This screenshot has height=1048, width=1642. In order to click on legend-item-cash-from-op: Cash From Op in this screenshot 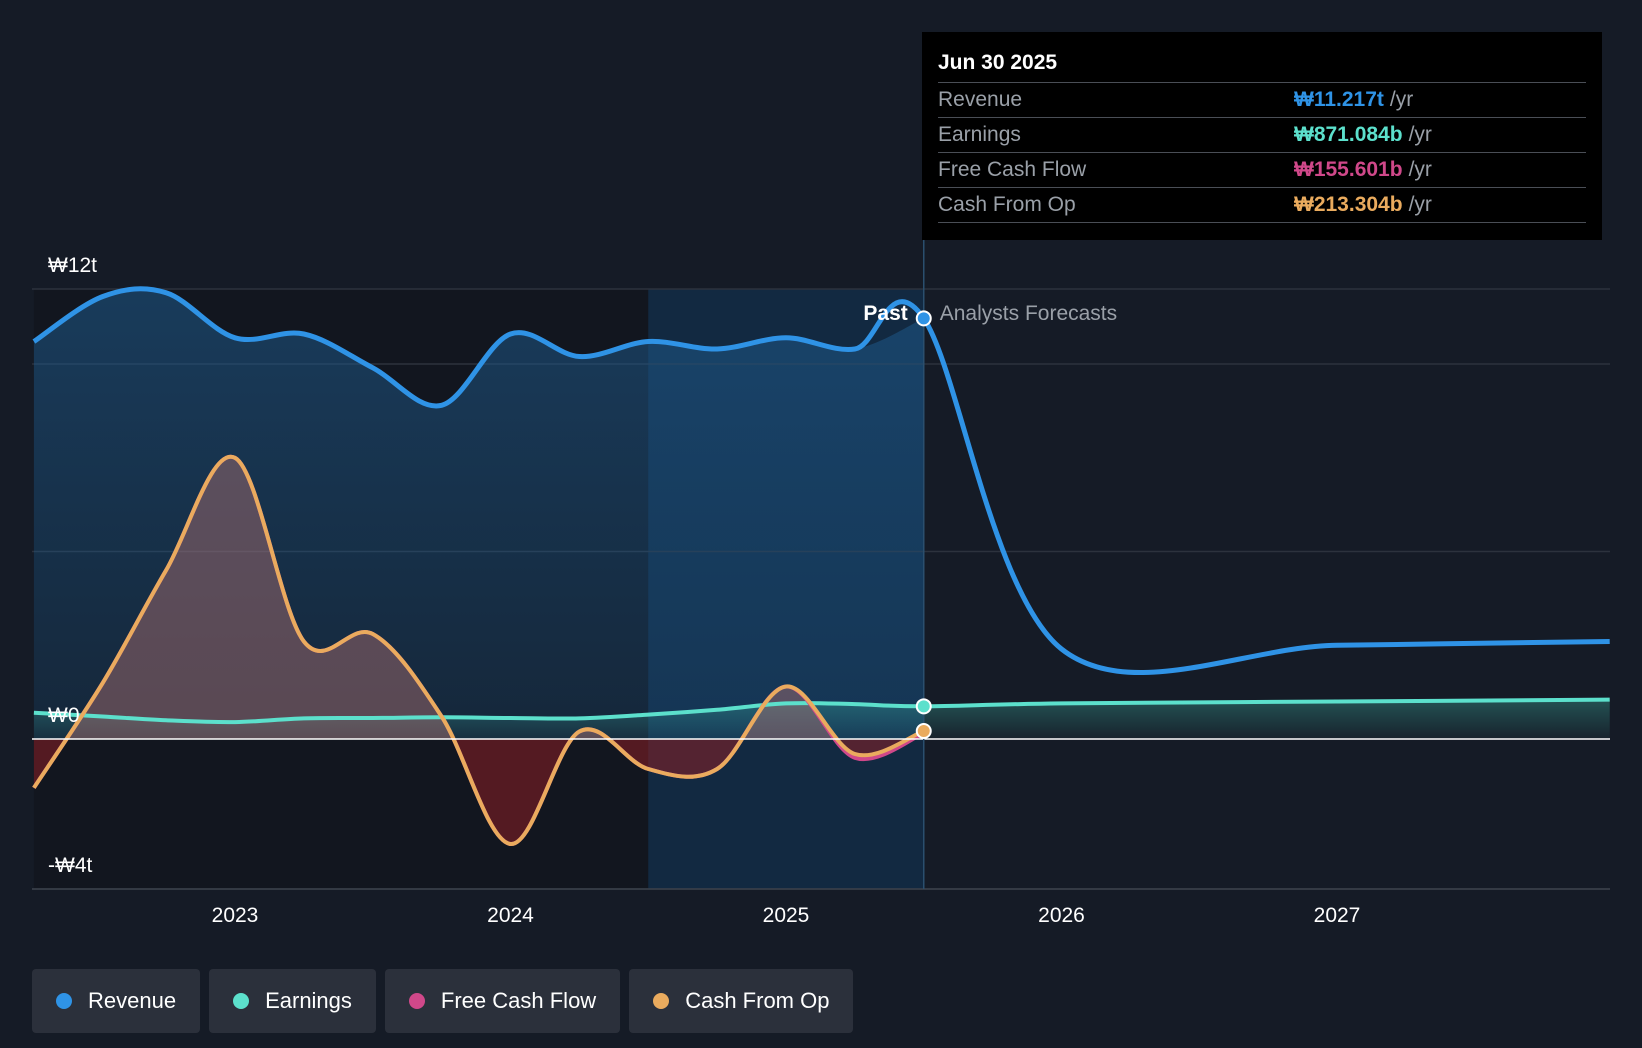, I will do `click(741, 1001)`.